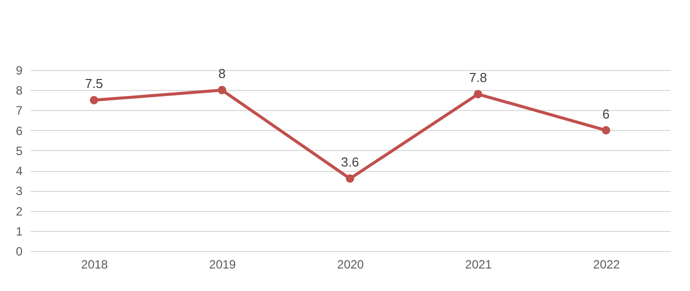 This screenshot has width=690, height=291. I want to click on x-tick-label: 2020, so click(350, 265).